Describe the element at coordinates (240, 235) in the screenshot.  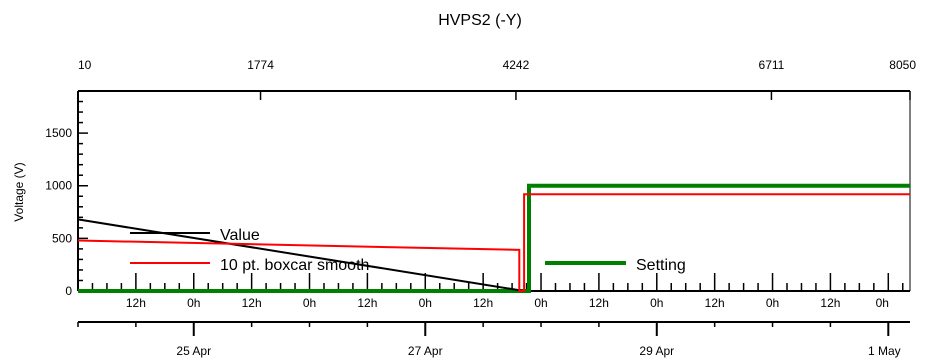
I see `legend-value-label: Value` at that location.